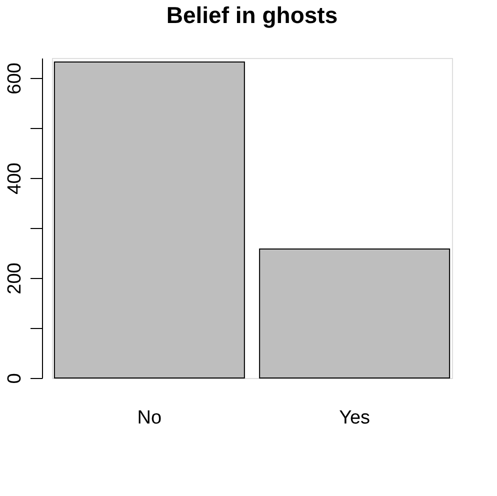 The height and width of the screenshot is (496, 497). I want to click on chart-title: Belief in ghosts, so click(252, 15).